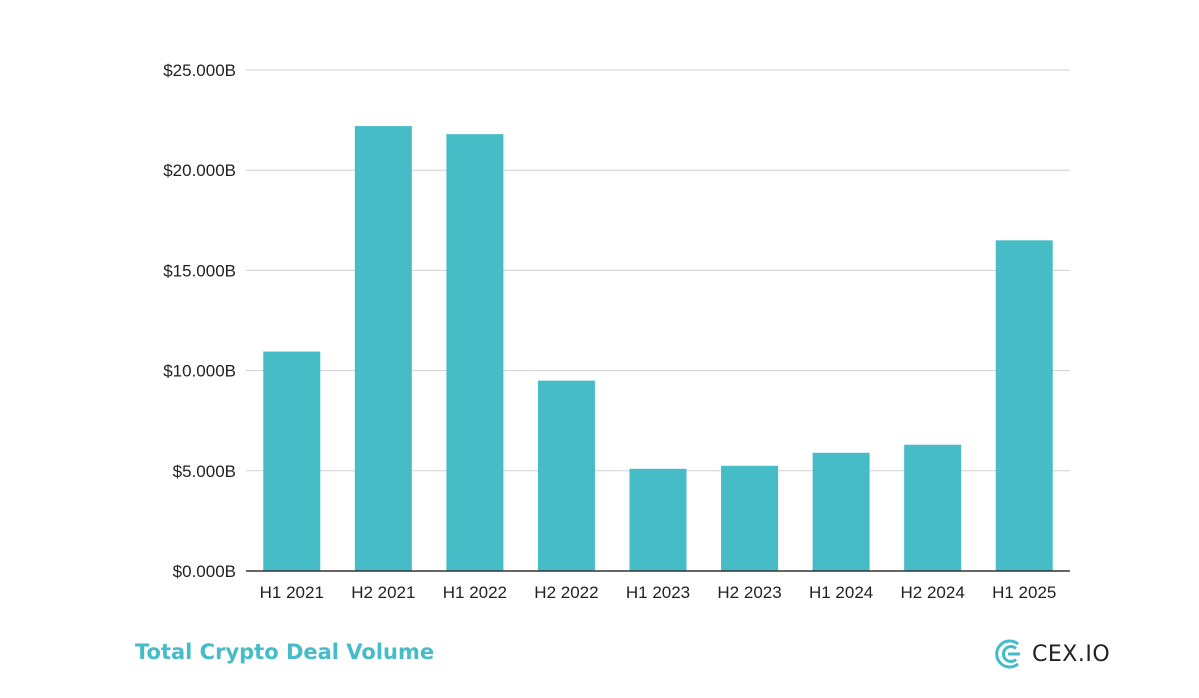 The height and width of the screenshot is (698, 1199). What do you see at coordinates (285, 652) in the screenshot?
I see `footer-title: Total Crypto Deal Volume` at bounding box center [285, 652].